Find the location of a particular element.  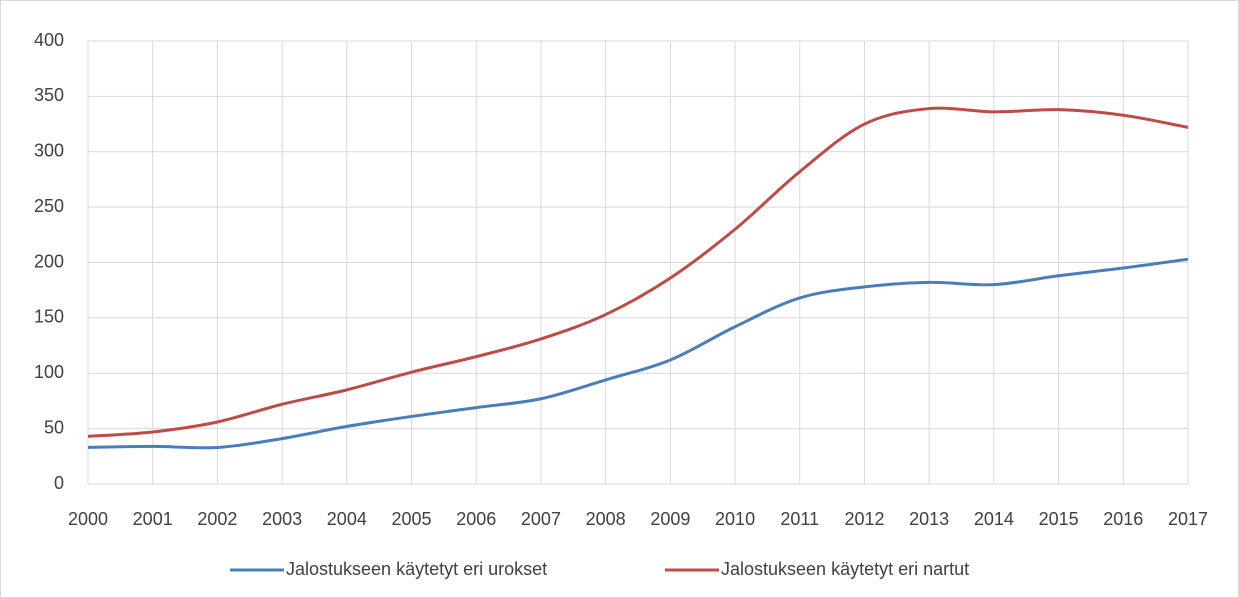

x-tick-label: 2012 is located at coordinates (864, 519).